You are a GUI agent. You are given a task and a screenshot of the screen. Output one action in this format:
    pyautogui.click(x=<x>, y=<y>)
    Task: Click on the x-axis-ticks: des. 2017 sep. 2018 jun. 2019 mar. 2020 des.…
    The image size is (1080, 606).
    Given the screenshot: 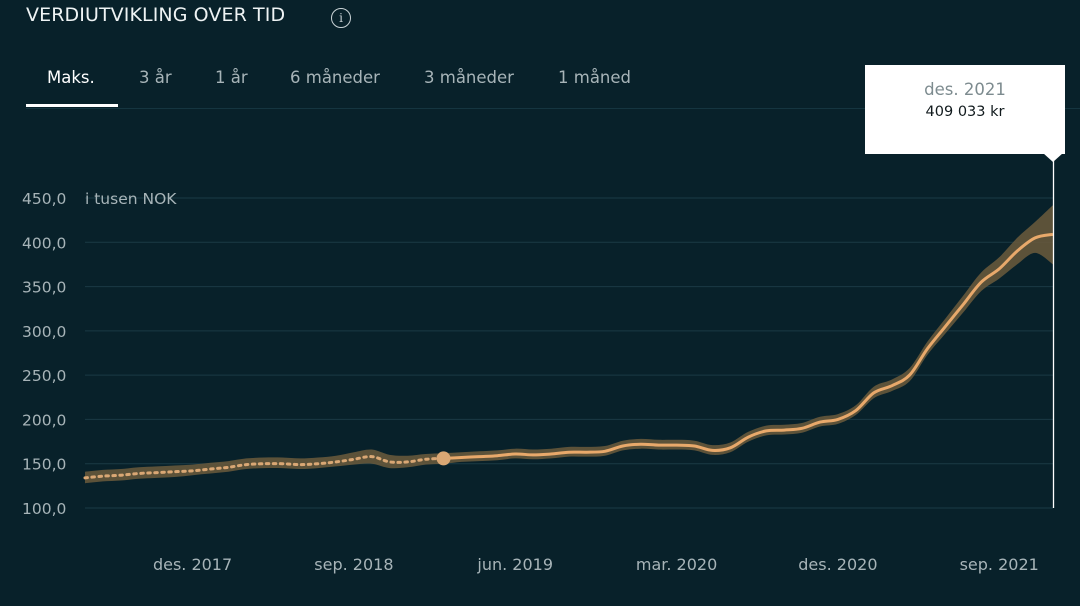 What is the action you would take?
    pyautogui.click(x=596, y=564)
    